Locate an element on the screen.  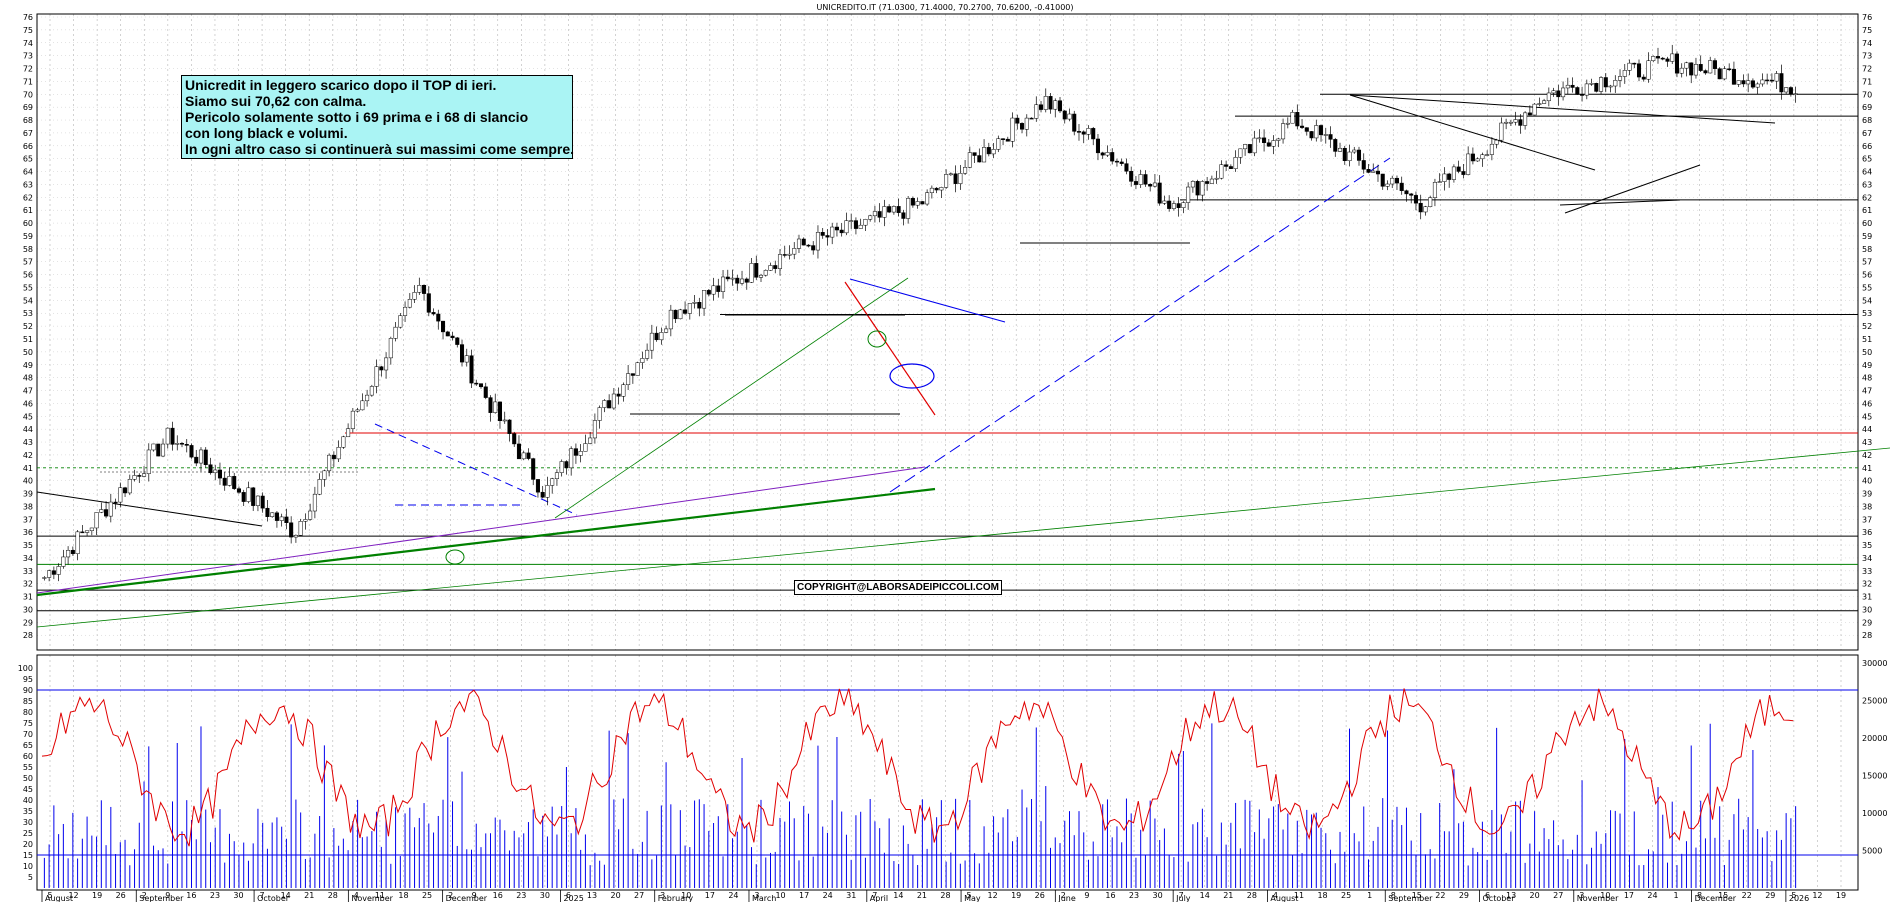
y-tick-label-left: 43 is located at coordinates (28, 442).